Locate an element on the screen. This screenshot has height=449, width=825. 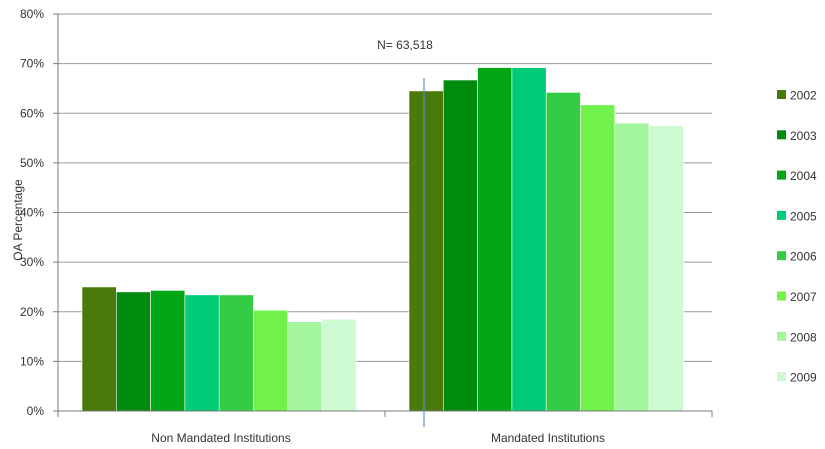
bar-2008-non-mandated is located at coordinates (305, 366).